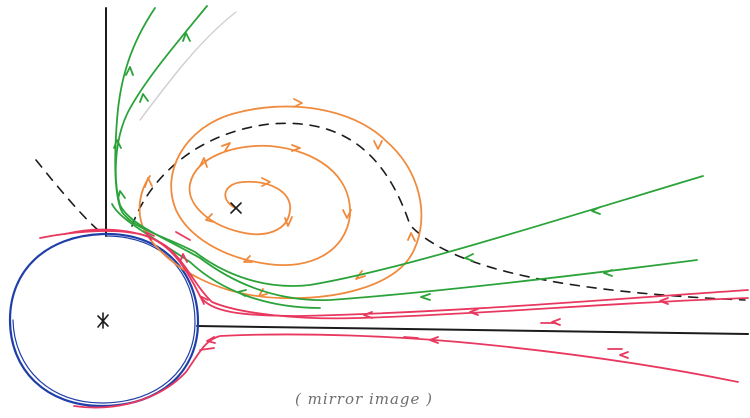 Image resolution: width=750 pixels, height=418 pixels. What do you see at coordinates (364, 399) in the screenshot?
I see `caption: ( mirror image )` at bounding box center [364, 399].